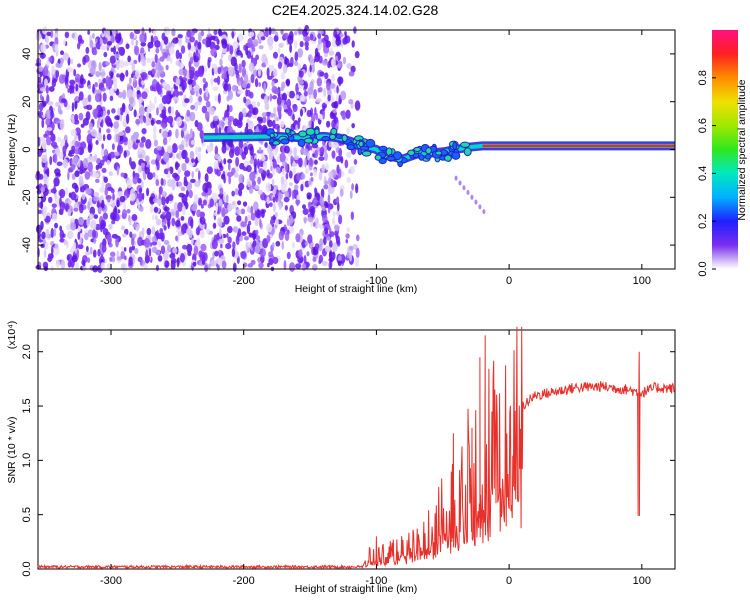 This screenshot has width=750, height=600. What do you see at coordinates (439, 170) in the screenshot?
I see `spectrogram-signal-track` at bounding box center [439, 170].